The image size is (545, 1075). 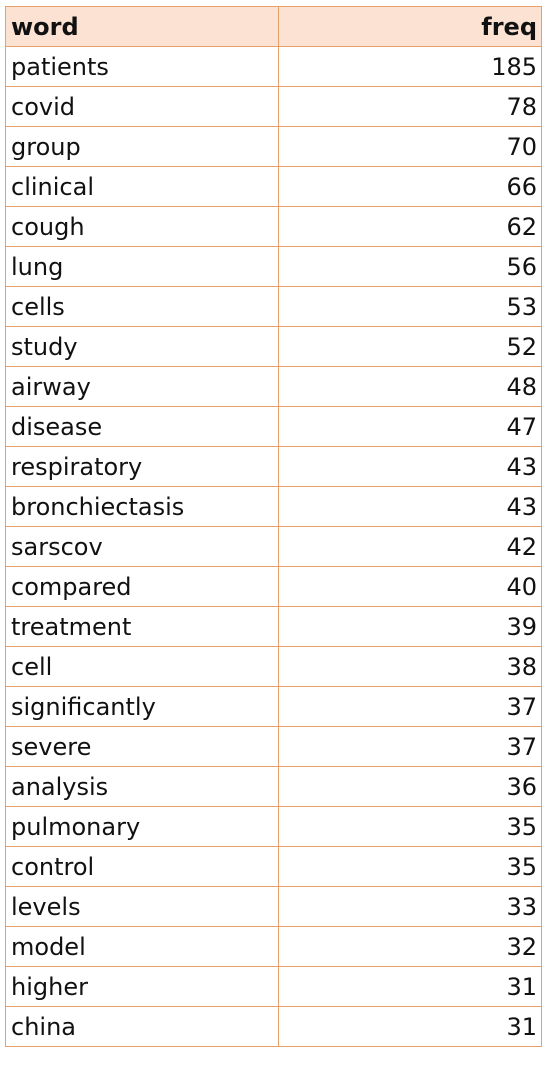 I want to click on word-cell: severe, so click(x=142, y=746).